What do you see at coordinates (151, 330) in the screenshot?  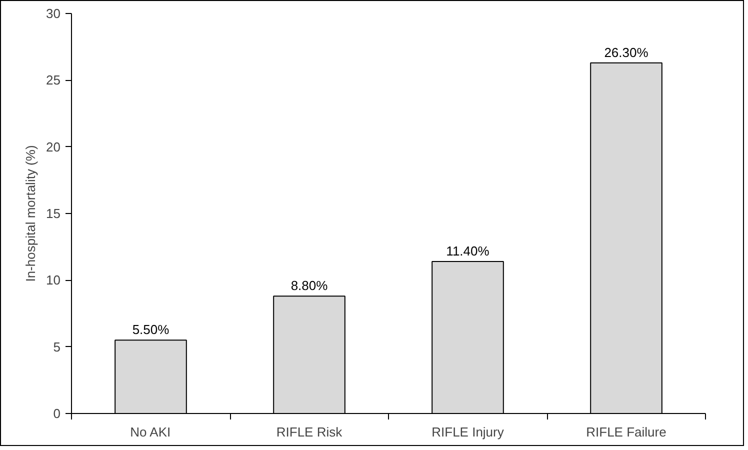 I see `data-label: 5.50%` at bounding box center [151, 330].